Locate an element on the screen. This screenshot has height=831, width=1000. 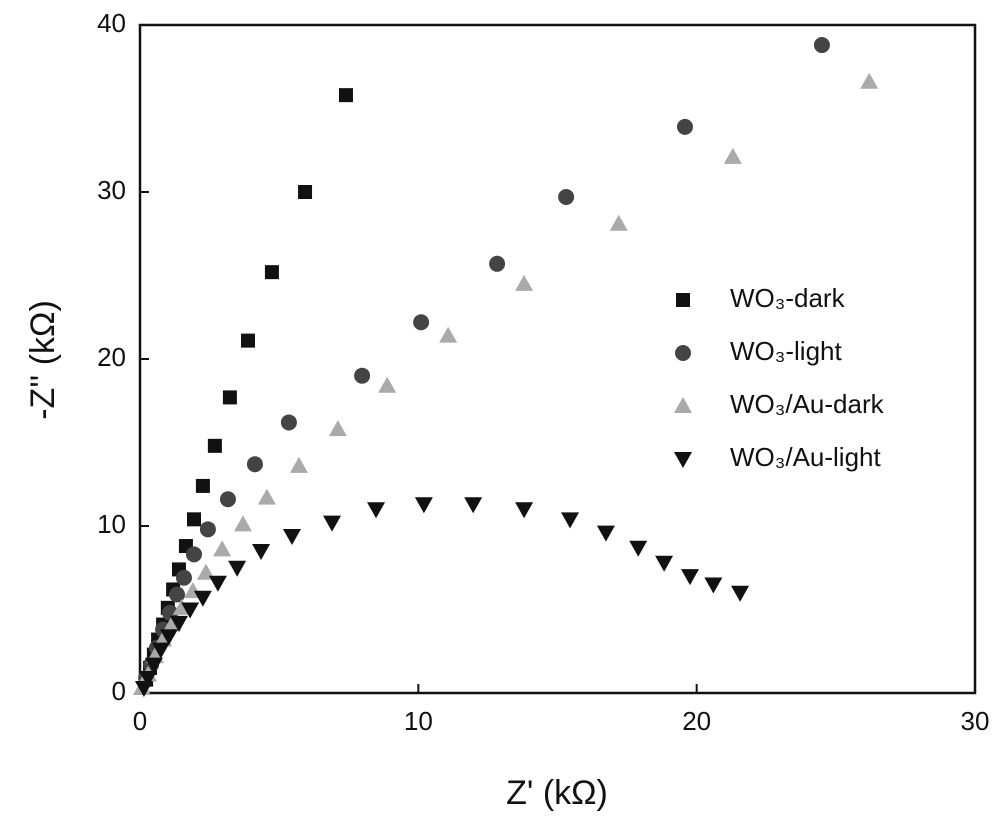
x-tick-label: 0 is located at coordinates (140, 721).